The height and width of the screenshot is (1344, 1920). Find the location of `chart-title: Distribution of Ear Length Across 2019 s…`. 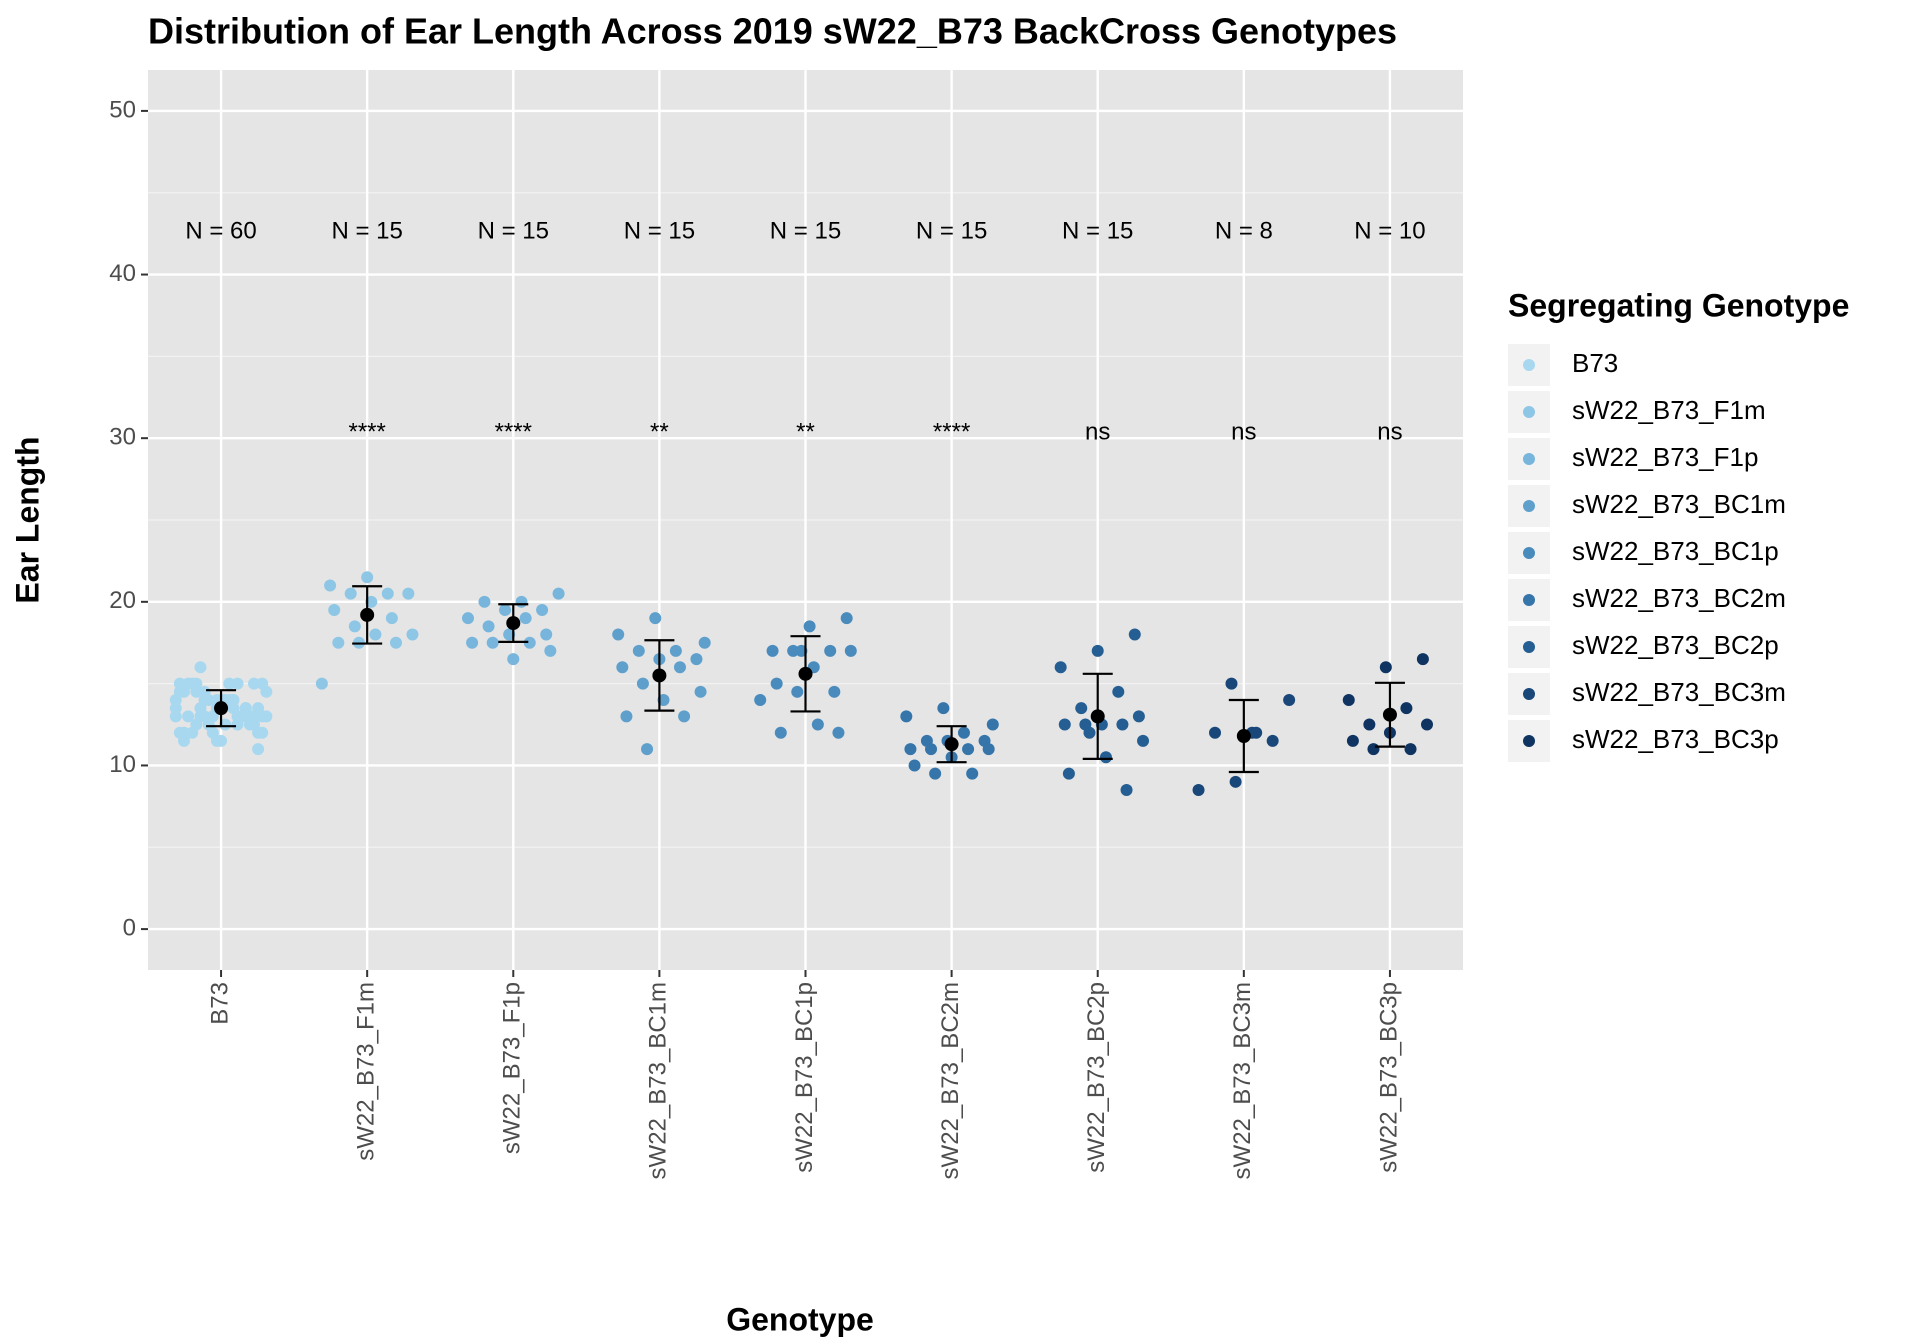

chart-title: Distribution of Ear Length Across 2019 s… is located at coordinates (772, 31).